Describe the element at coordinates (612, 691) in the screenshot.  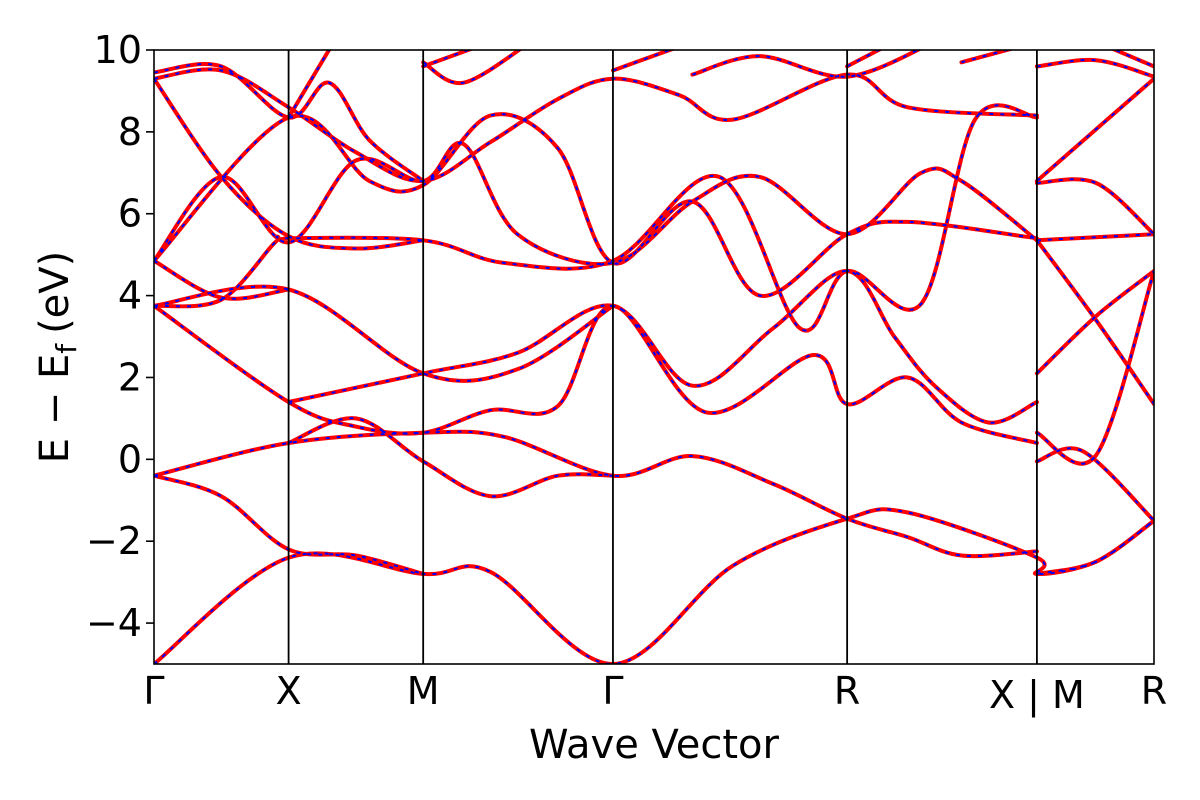
I see `x-tick-label-3: Γ` at that location.